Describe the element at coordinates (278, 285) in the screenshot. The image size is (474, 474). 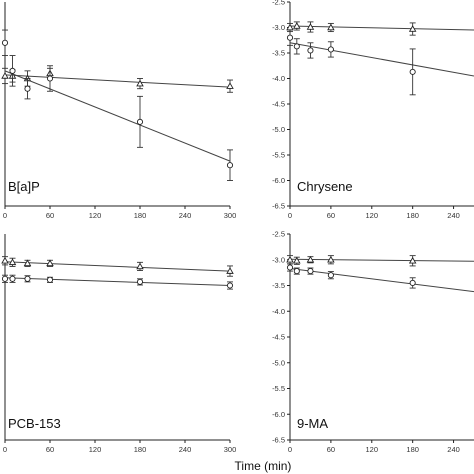
I see `y-tick-label: -3.5` at that location.